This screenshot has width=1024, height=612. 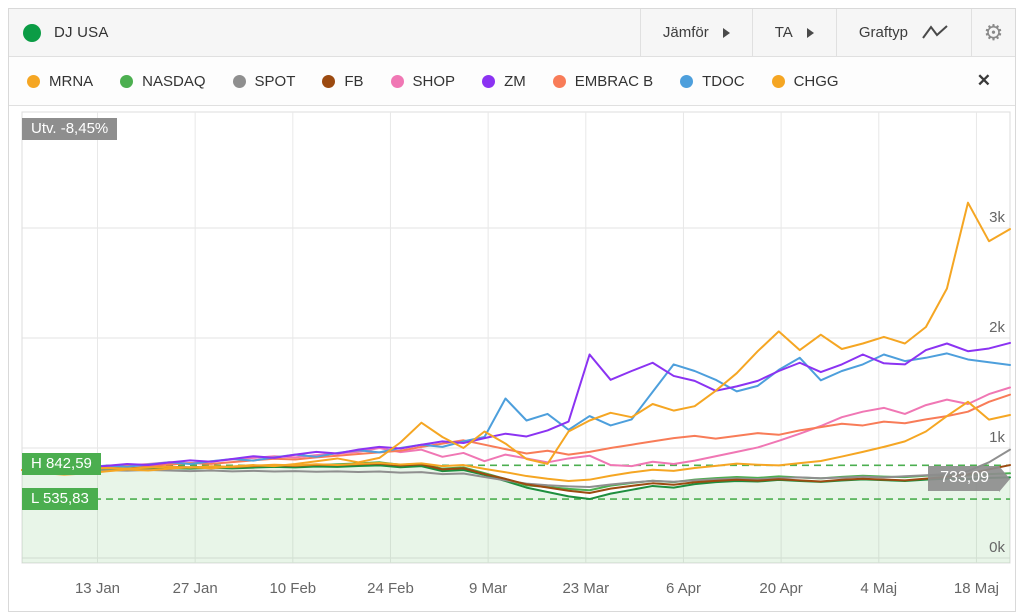 I want to click on legend-item-embrac-b: EMBRAC B, so click(x=603, y=81).